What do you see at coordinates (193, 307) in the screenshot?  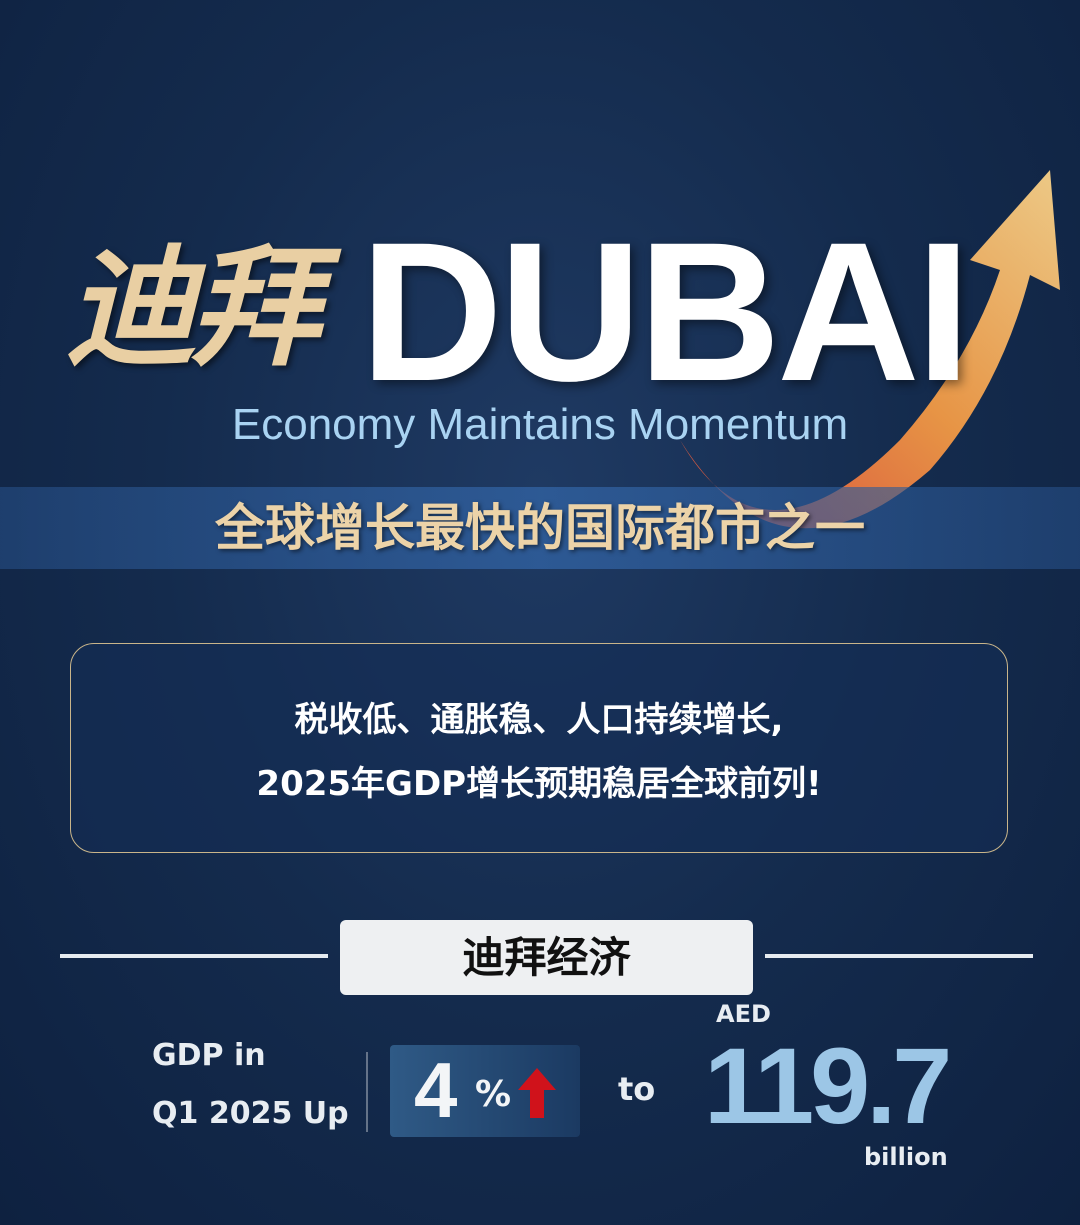 I see `title-chinese: 迪拜` at bounding box center [193, 307].